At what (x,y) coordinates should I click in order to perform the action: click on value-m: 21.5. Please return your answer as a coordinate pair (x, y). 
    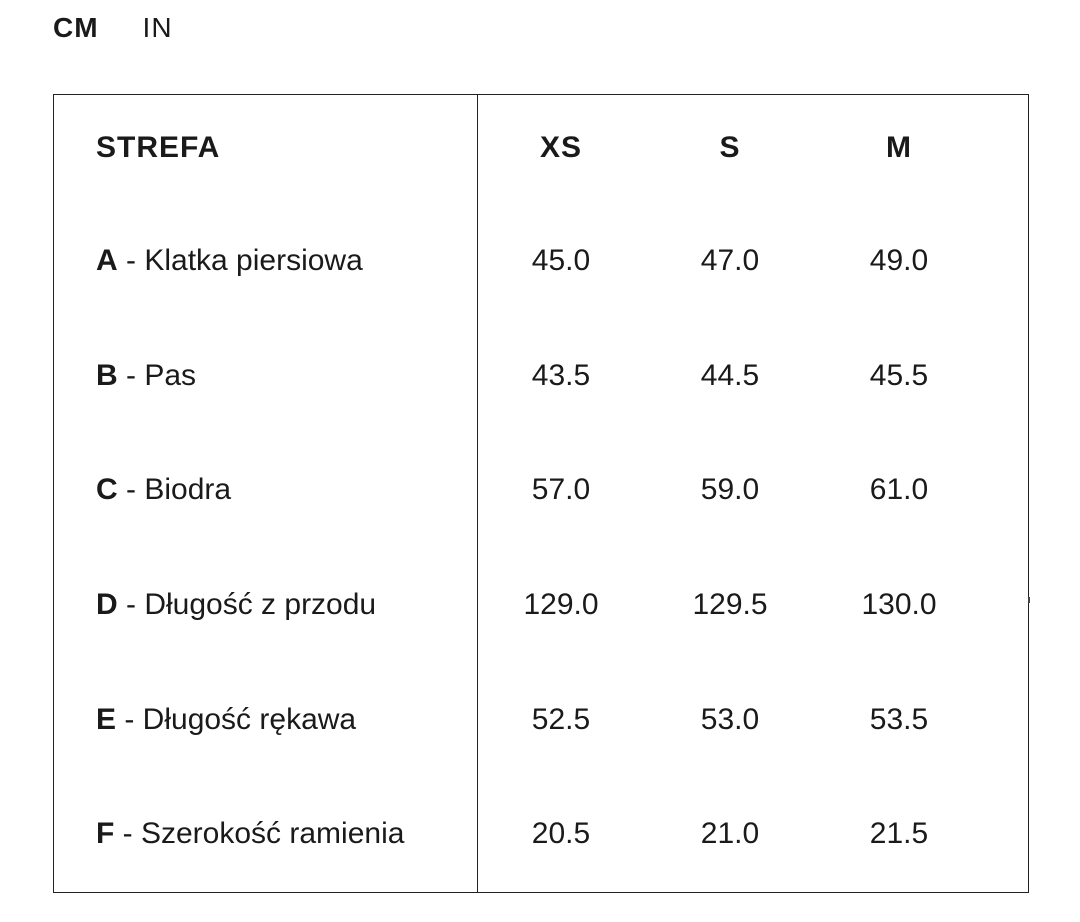
    Looking at the image, I should click on (899, 833).